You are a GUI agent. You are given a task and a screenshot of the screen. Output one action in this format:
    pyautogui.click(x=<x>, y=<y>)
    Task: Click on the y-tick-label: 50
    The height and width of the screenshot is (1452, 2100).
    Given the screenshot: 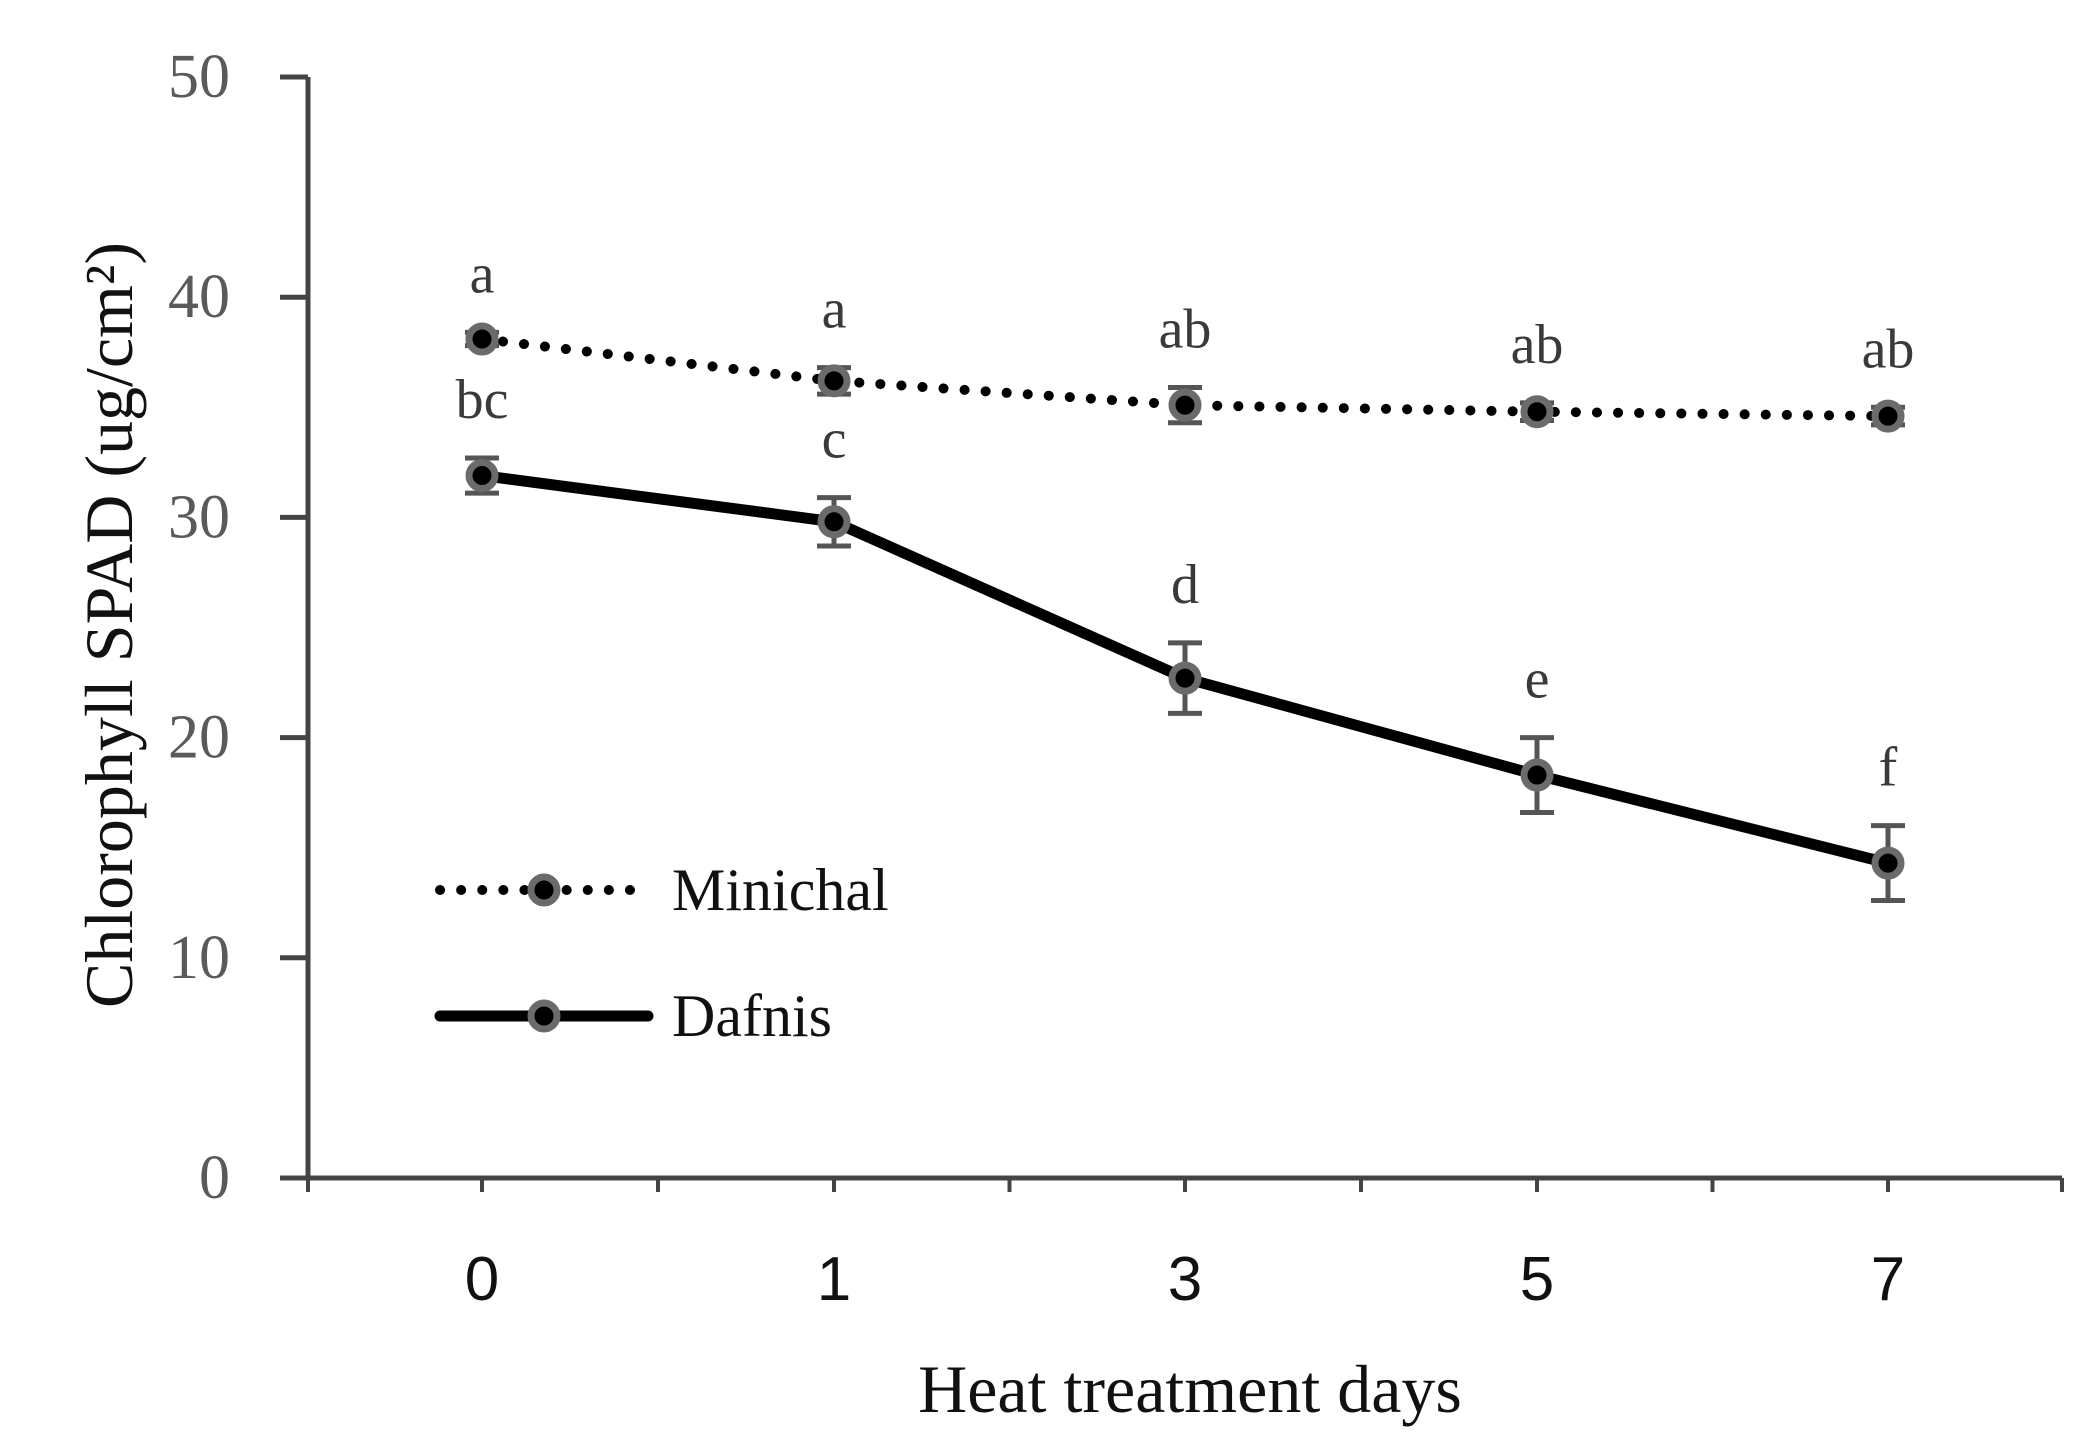 What is the action you would take?
    pyautogui.click(x=199, y=77)
    